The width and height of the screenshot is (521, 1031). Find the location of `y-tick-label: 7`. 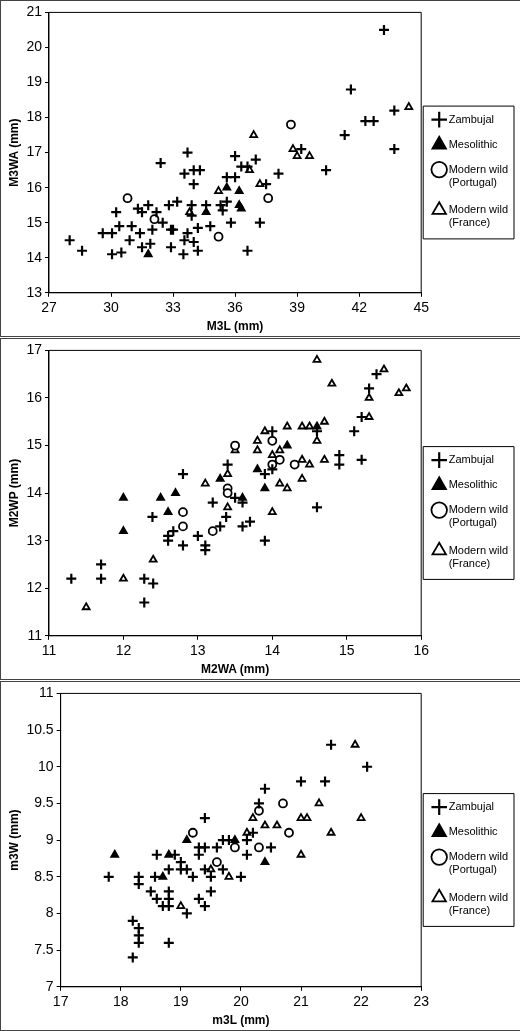

y-tick-label: 7 is located at coordinates (49, 985).